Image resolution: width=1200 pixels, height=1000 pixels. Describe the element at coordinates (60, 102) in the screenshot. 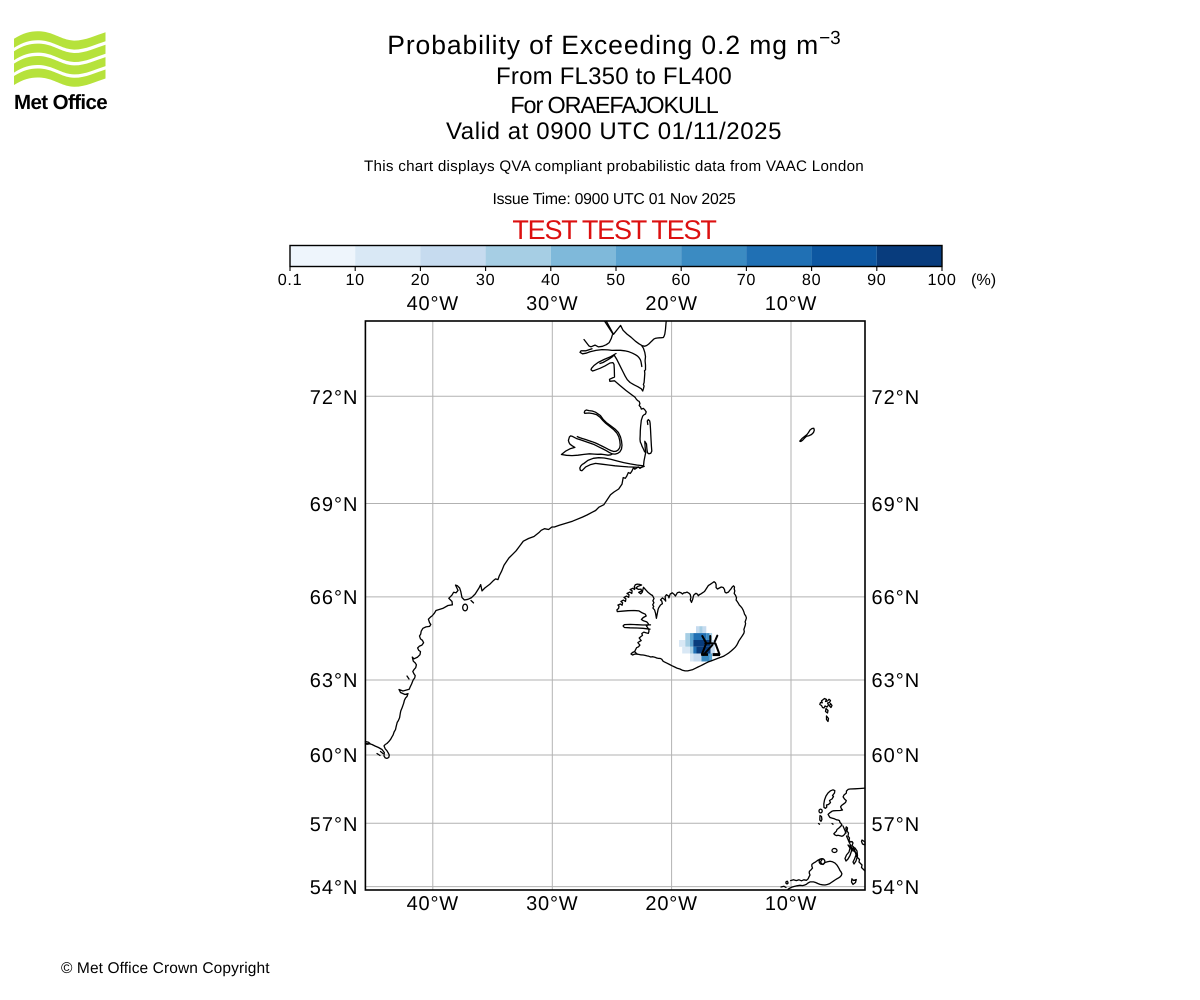

I see `svg-text: Met Office` at that location.